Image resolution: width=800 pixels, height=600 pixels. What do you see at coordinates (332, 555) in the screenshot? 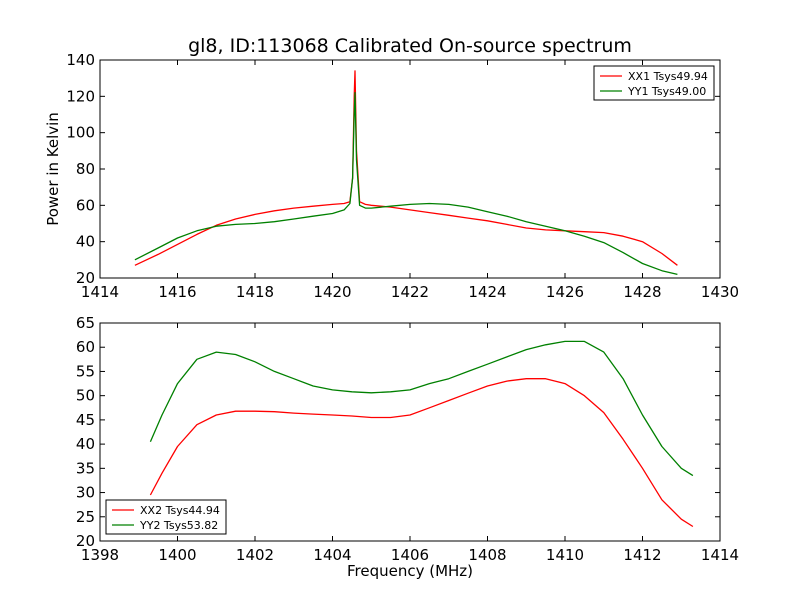
I see `x-tick-label: 1404` at bounding box center [332, 555].